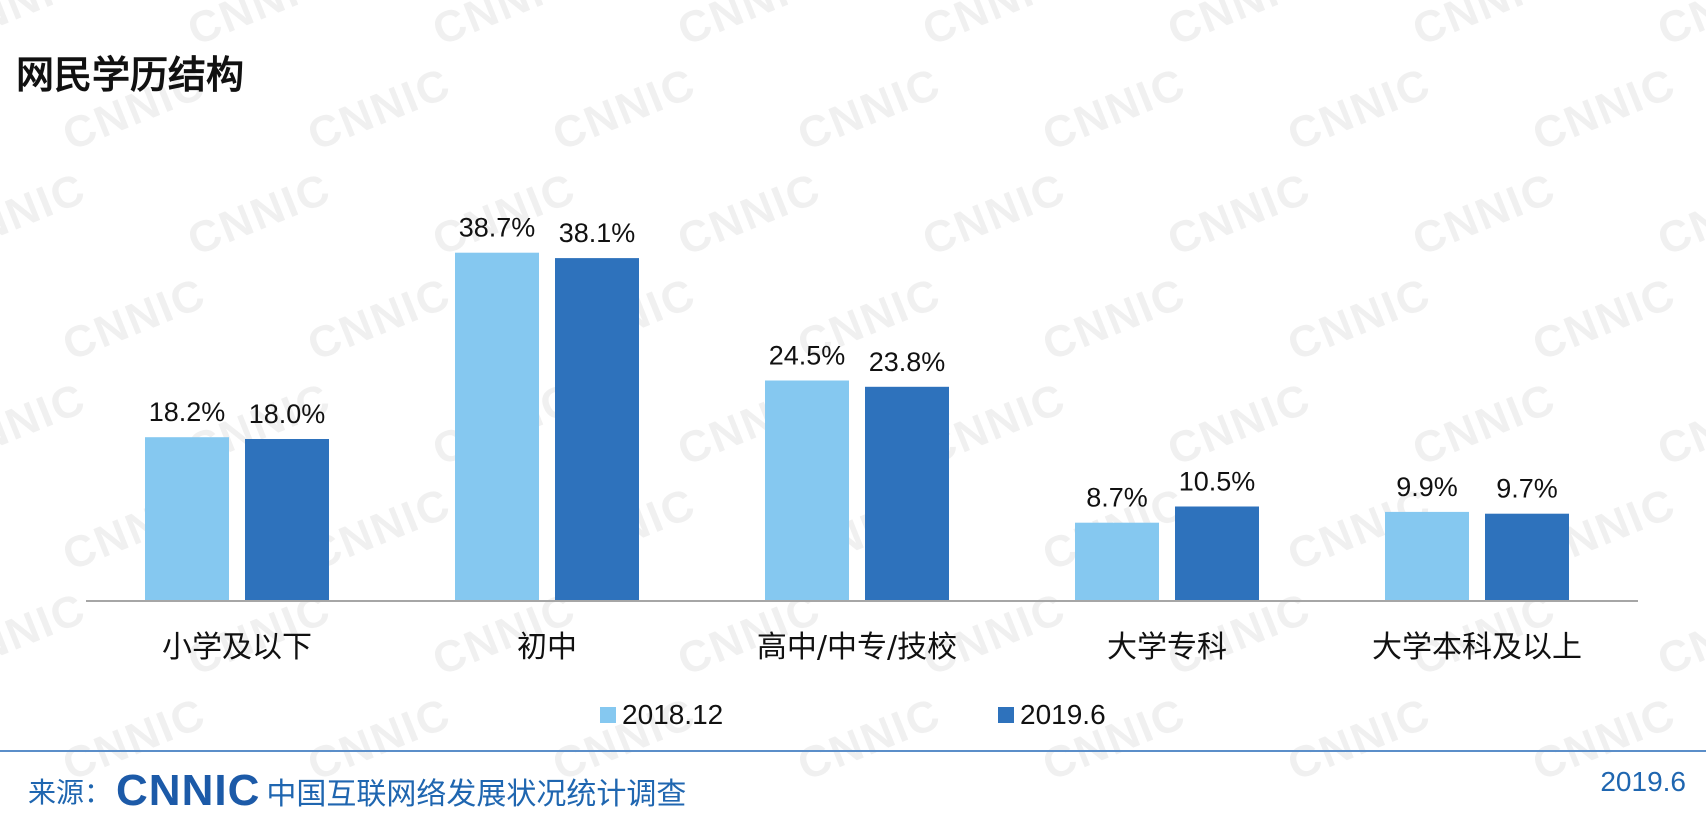 This screenshot has width=1706, height=818. I want to click on data-label: 18.2%, so click(187, 412).